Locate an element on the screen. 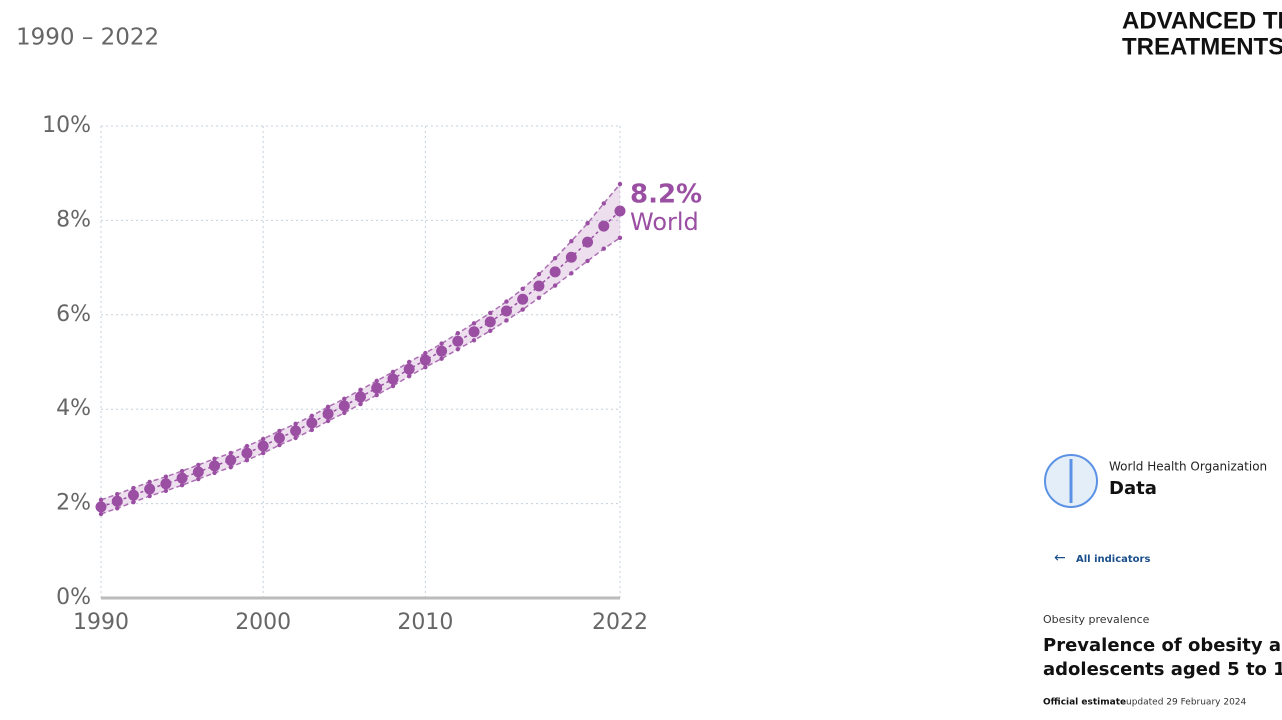 The width and height of the screenshot is (1282, 720). who-title: adolescents aged 5 to 19 y is located at coordinates (1162, 669).